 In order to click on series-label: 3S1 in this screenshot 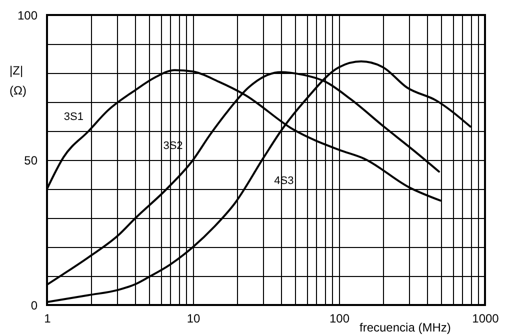, I will do `click(74, 117)`.